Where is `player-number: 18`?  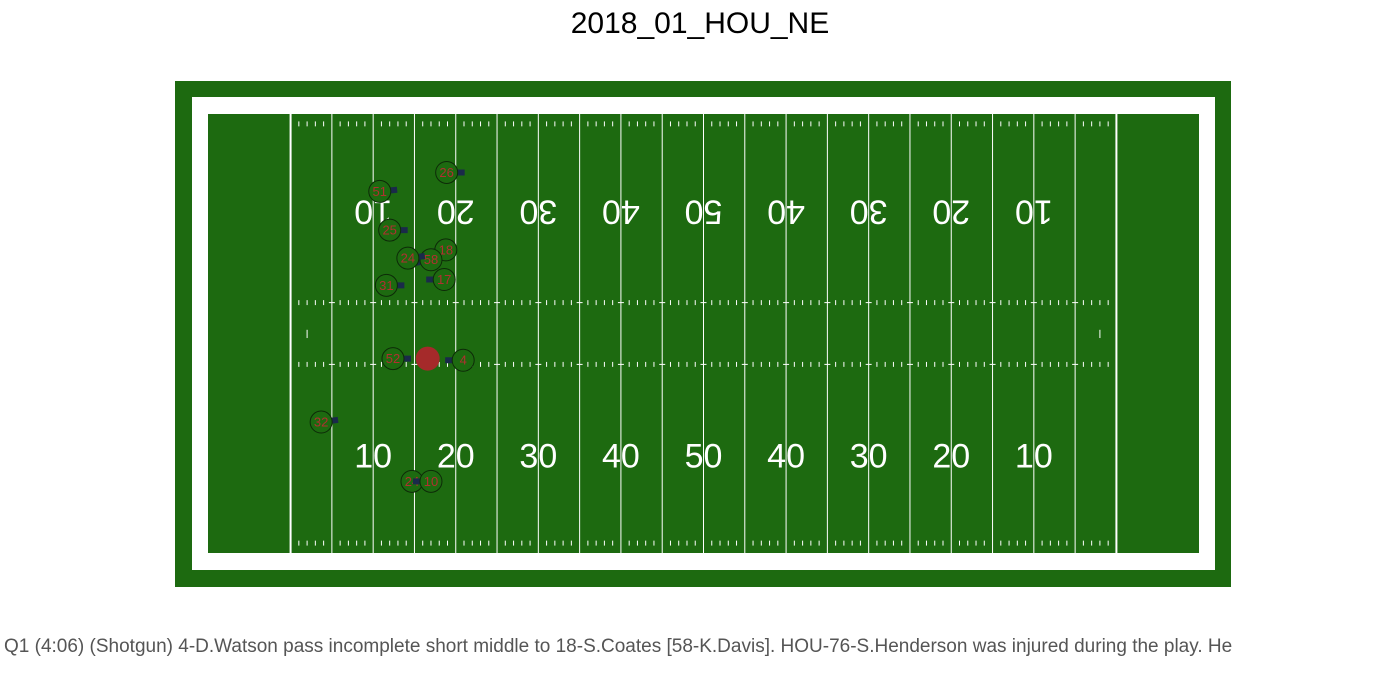
player-number: 18 is located at coordinates (446, 249).